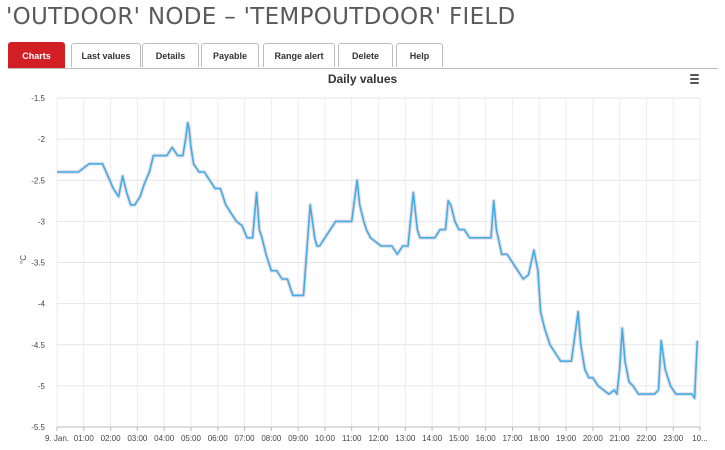 The height and width of the screenshot is (450, 725). What do you see at coordinates (646, 438) in the screenshot?
I see `x-tick-label: 22:00` at bounding box center [646, 438].